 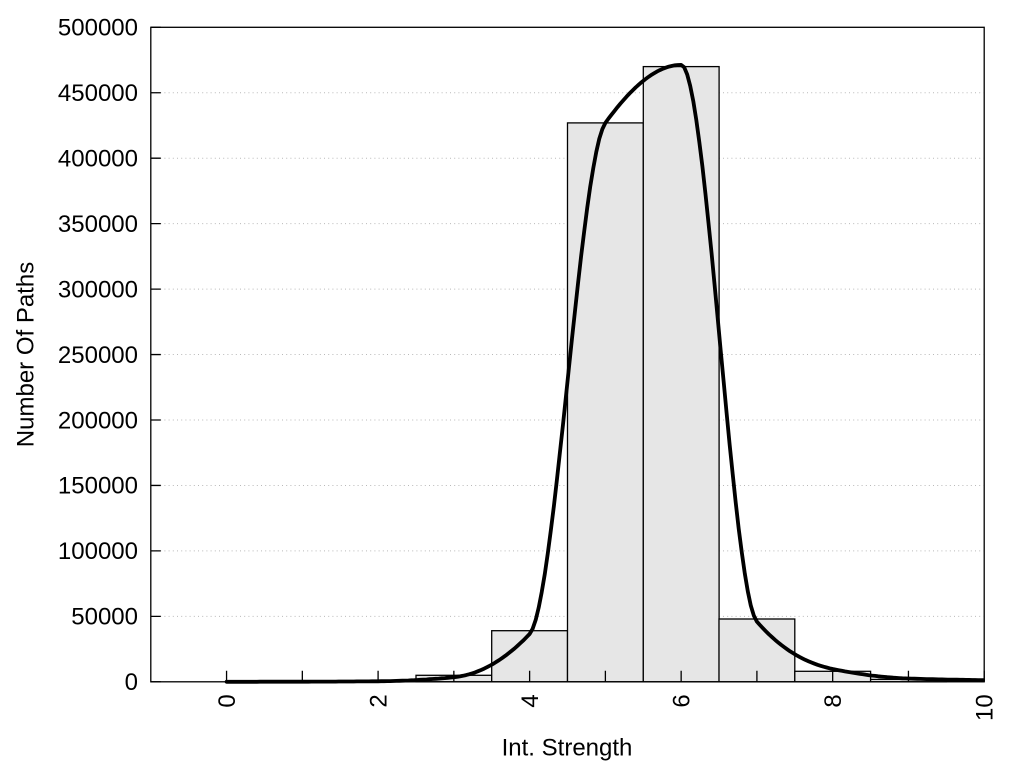 What do you see at coordinates (104, 617) in the screenshot?
I see `svg-text: 50000` at bounding box center [104, 617].